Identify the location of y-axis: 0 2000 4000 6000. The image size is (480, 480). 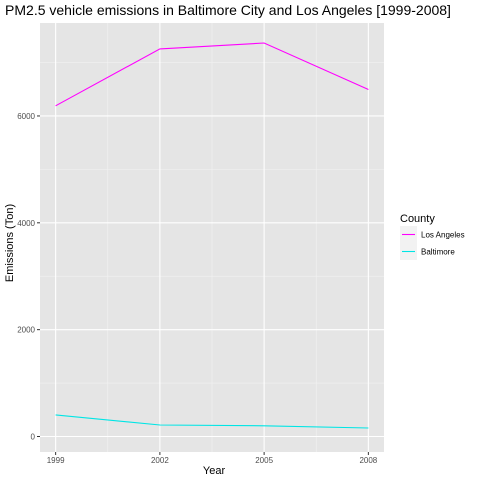
(28, 277).